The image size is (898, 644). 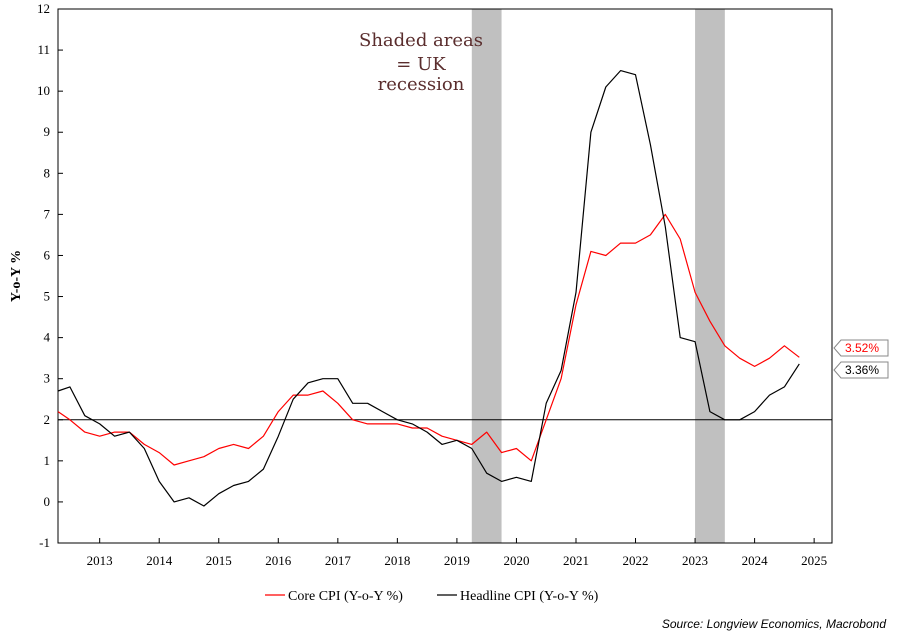 What do you see at coordinates (47, 296) in the screenshot?
I see `y-tick-label: 5` at bounding box center [47, 296].